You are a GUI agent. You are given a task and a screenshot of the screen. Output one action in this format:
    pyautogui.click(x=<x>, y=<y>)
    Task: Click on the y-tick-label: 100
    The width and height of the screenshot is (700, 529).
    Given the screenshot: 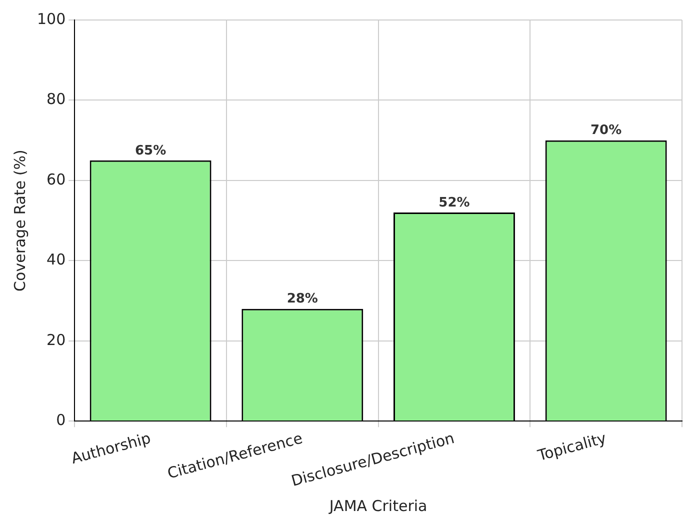 What is the action you would take?
    pyautogui.click(x=51, y=19)
    